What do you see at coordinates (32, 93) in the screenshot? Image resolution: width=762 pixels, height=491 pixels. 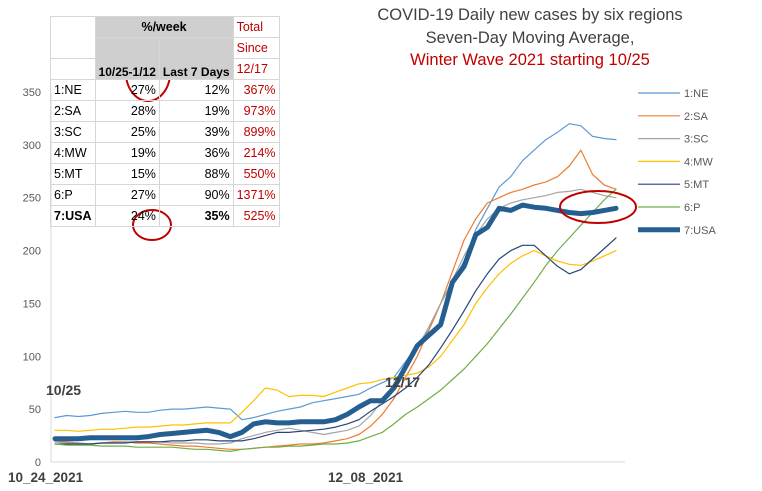 I see `y-tick-label: 350` at bounding box center [32, 93].